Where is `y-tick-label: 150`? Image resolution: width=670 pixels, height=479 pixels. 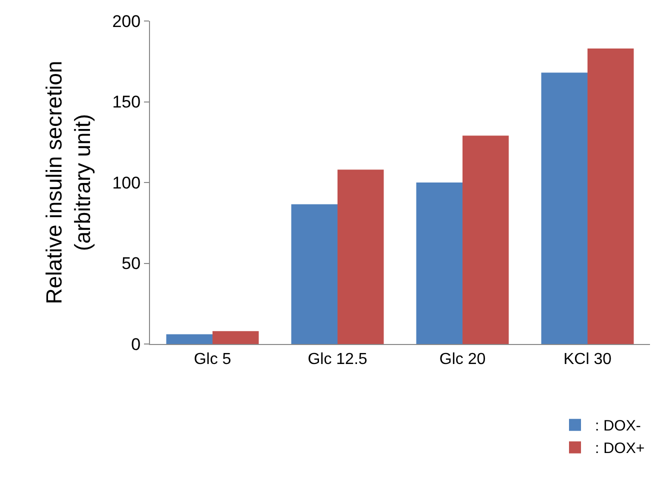 y-tick-label: 150 is located at coordinates (126, 102).